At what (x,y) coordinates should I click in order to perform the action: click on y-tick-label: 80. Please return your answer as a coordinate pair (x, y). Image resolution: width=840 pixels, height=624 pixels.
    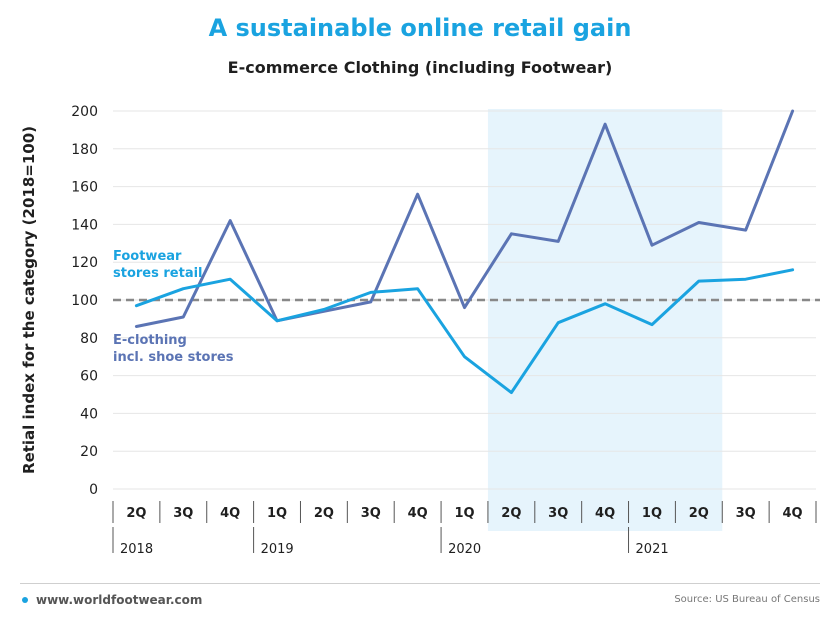
    Looking at the image, I should click on (89, 339).